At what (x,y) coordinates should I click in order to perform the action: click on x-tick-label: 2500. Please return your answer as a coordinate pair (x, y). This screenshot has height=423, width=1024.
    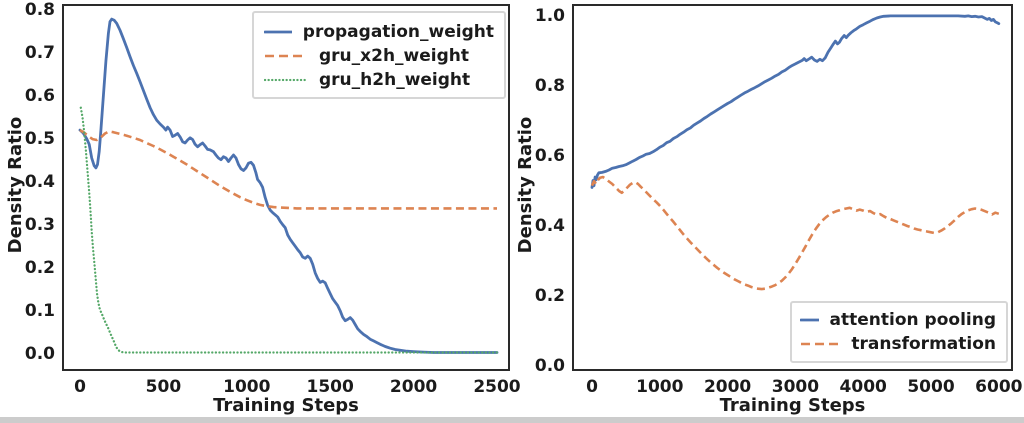
    Looking at the image, I should click on (497, 387).